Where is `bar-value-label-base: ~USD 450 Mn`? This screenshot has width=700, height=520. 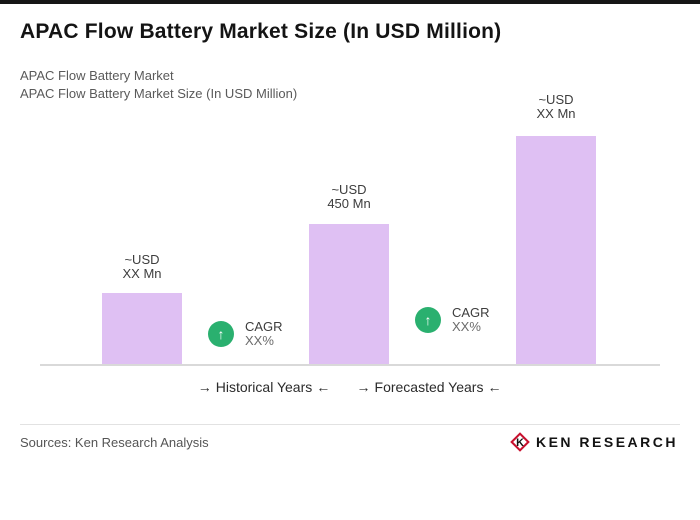
bar-value-label-base: ~USD 450 Mn is located at coordinates (349, 196).